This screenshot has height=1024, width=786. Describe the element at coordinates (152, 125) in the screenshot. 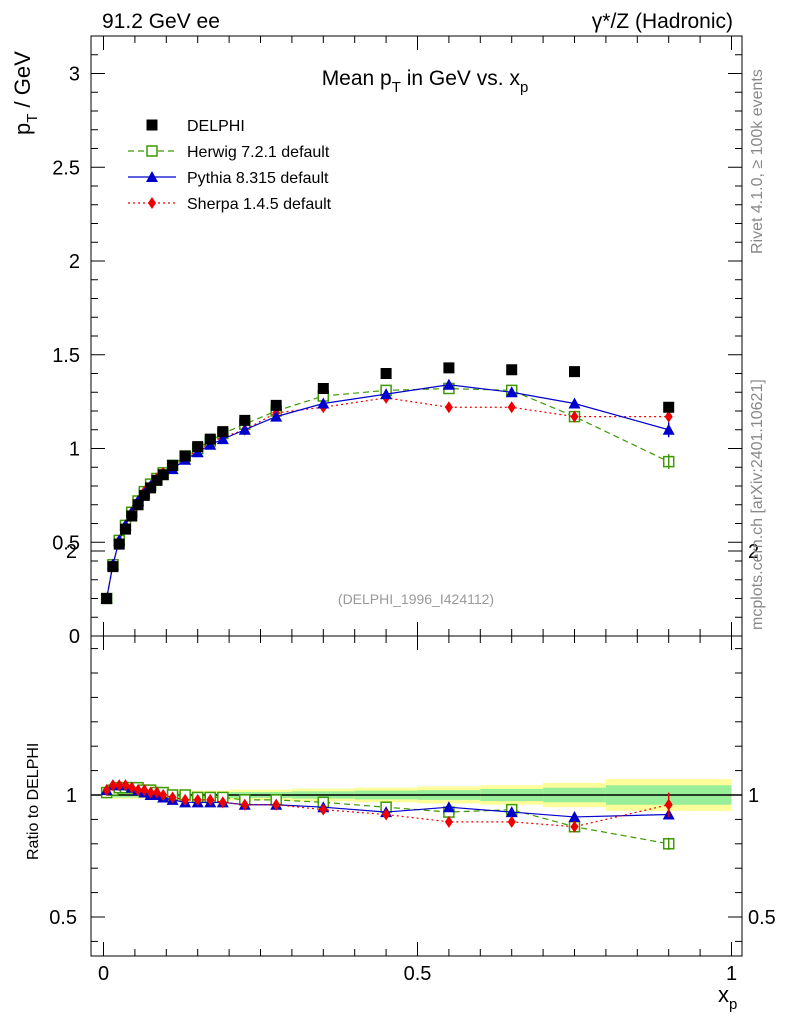

I see `legend-delphi-marker` at that location.